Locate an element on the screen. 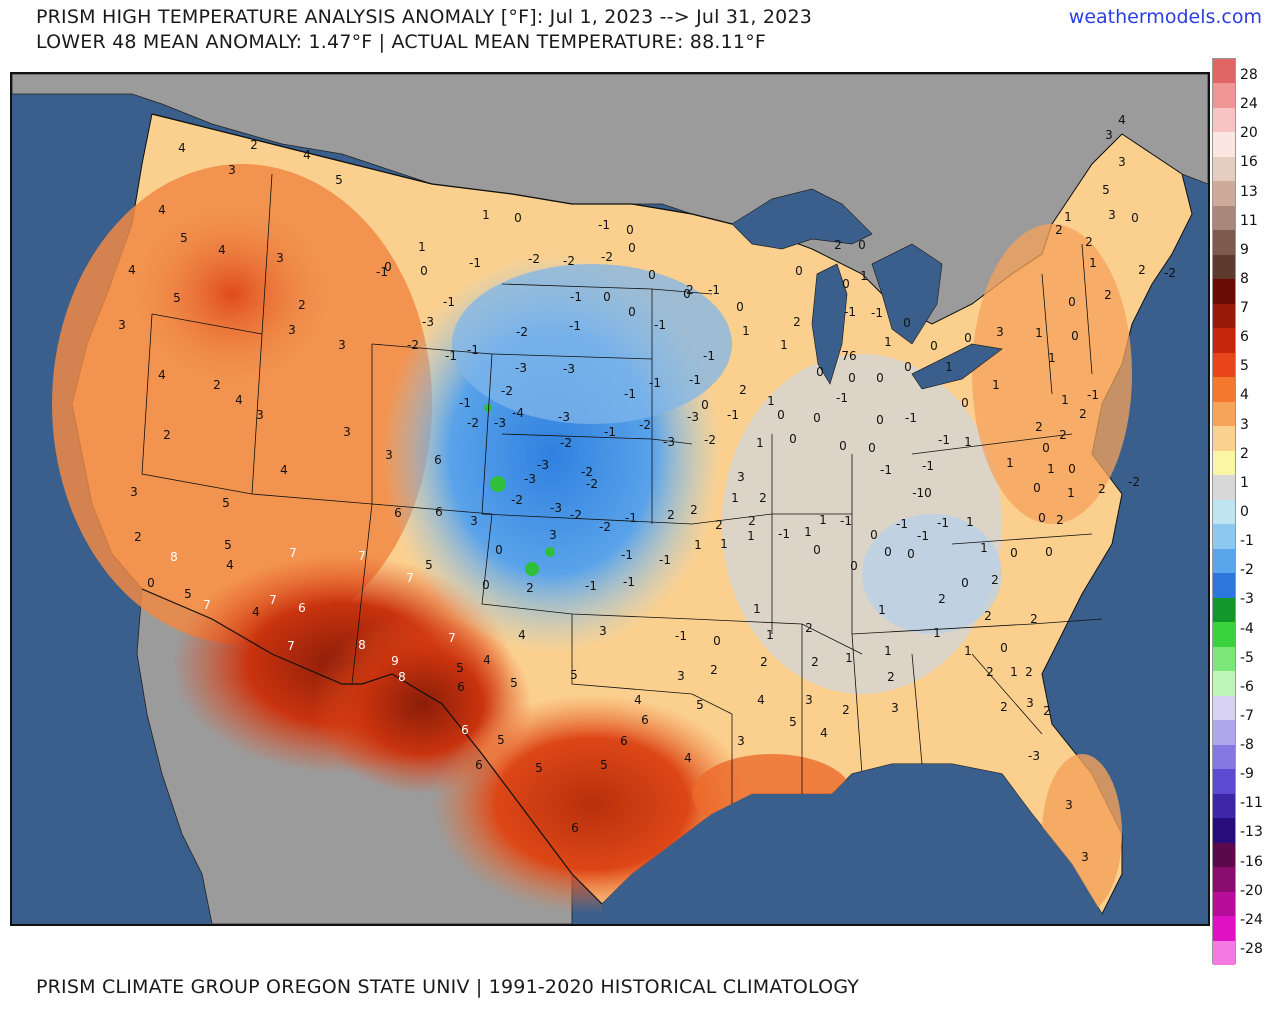 The height and width of the screenshot is (1024, 1280). legend-tick: -20 is located at coordinates (1251, 890).